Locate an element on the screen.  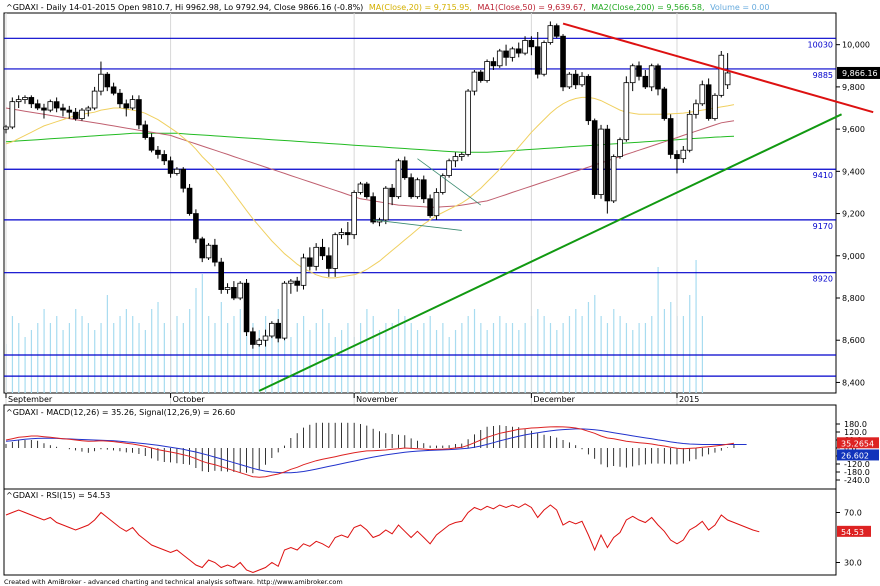
last-price-tag is located at coordinates (858, 72).